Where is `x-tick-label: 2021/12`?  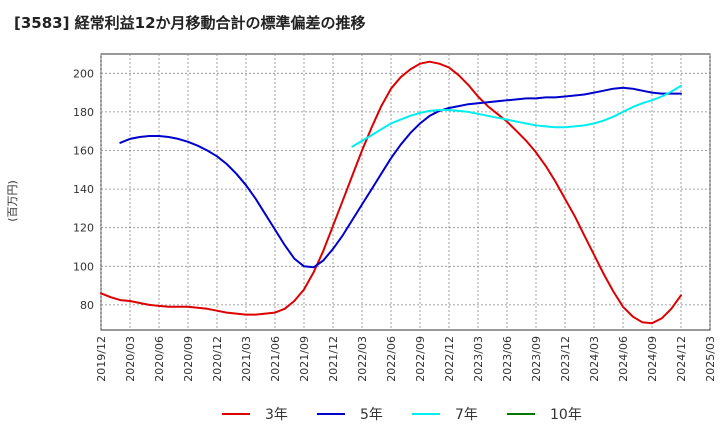
x-tick-label: 2021/12 is located at coordinates (333, 359).